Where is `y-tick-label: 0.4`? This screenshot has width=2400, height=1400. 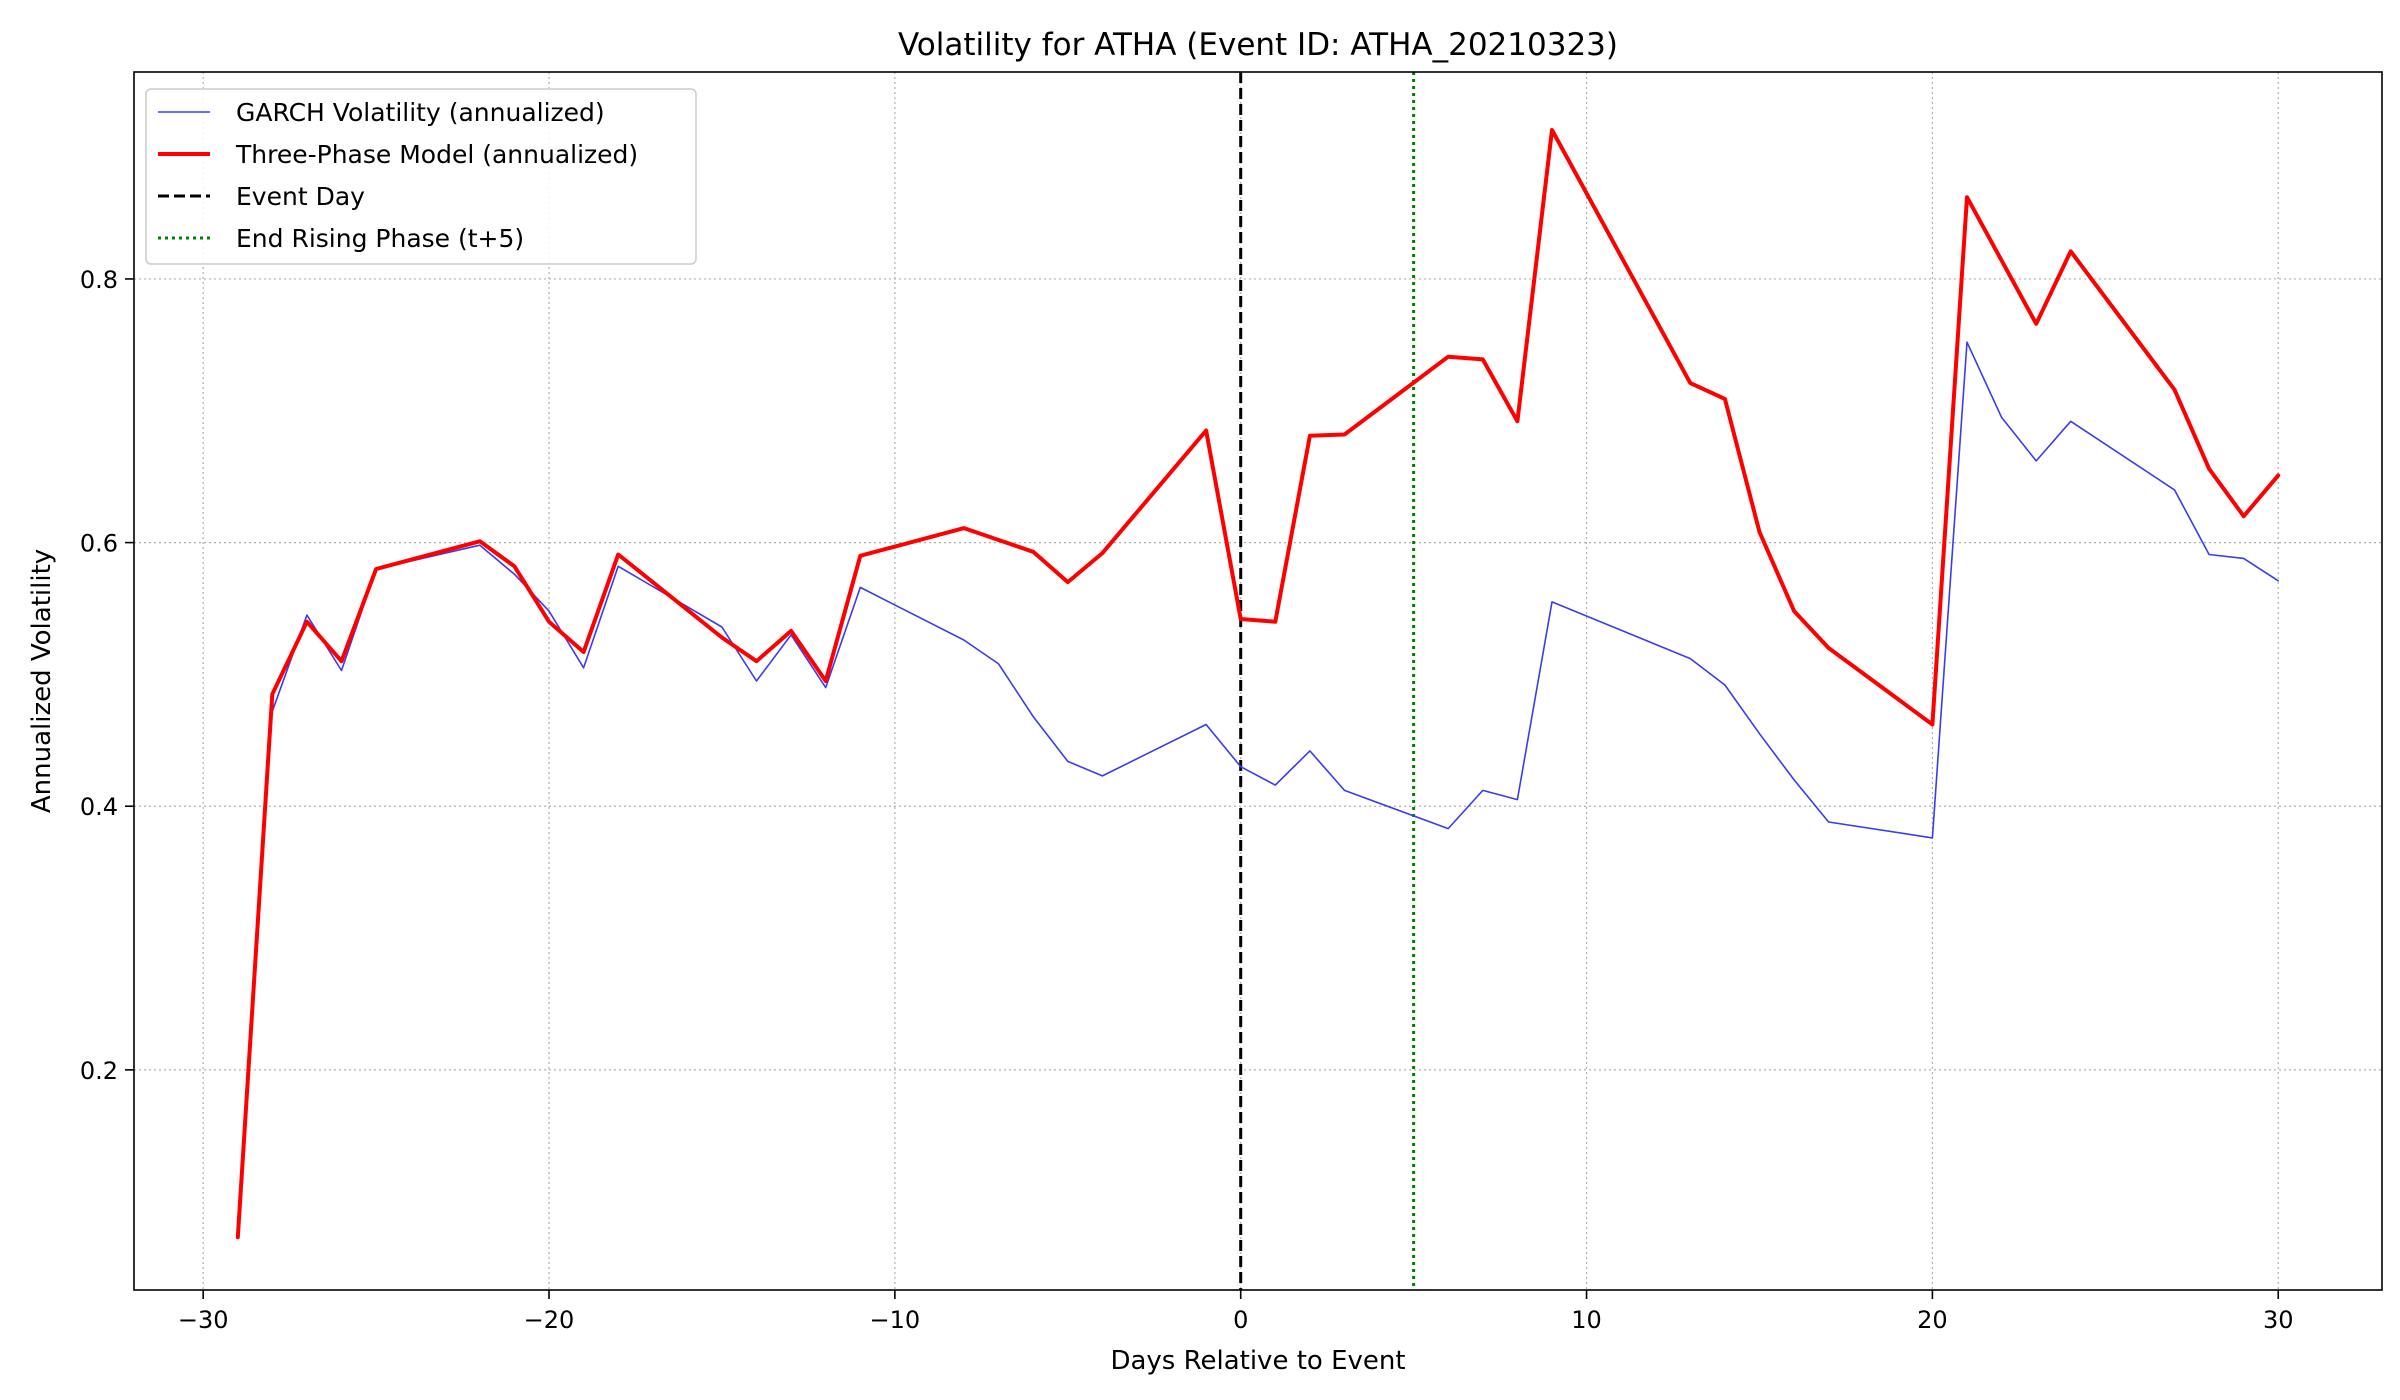
y-tick-label: 0.4 is located at coordinates (99, 807).